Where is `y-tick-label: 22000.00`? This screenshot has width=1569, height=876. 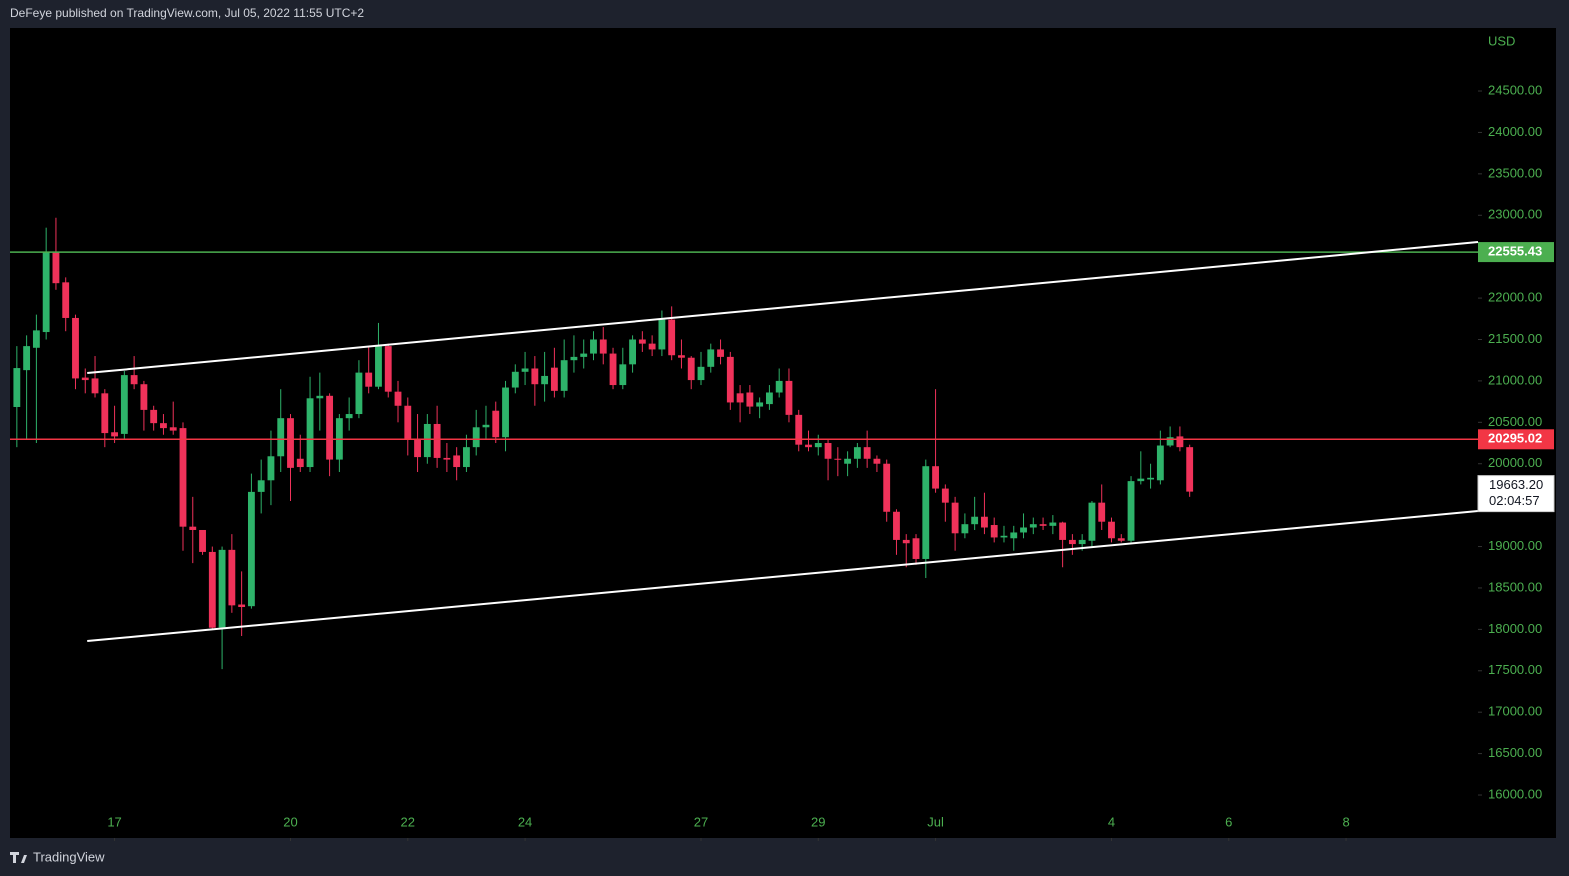 y-tick-label: 22000.00 is located at coordinates (1515, 297).